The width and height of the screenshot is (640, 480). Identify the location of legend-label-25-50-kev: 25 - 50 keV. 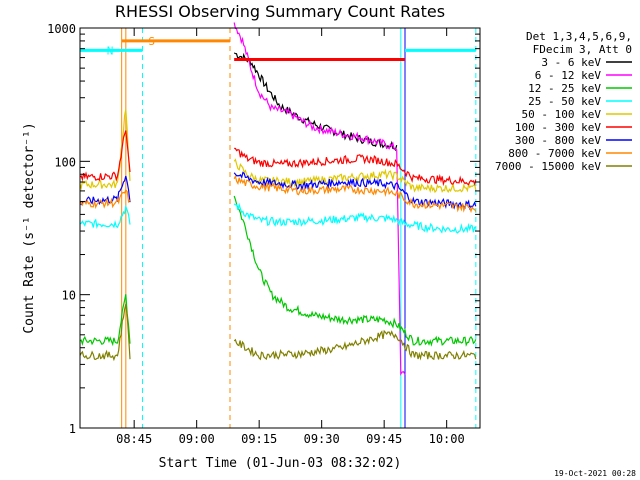
(564, 101).